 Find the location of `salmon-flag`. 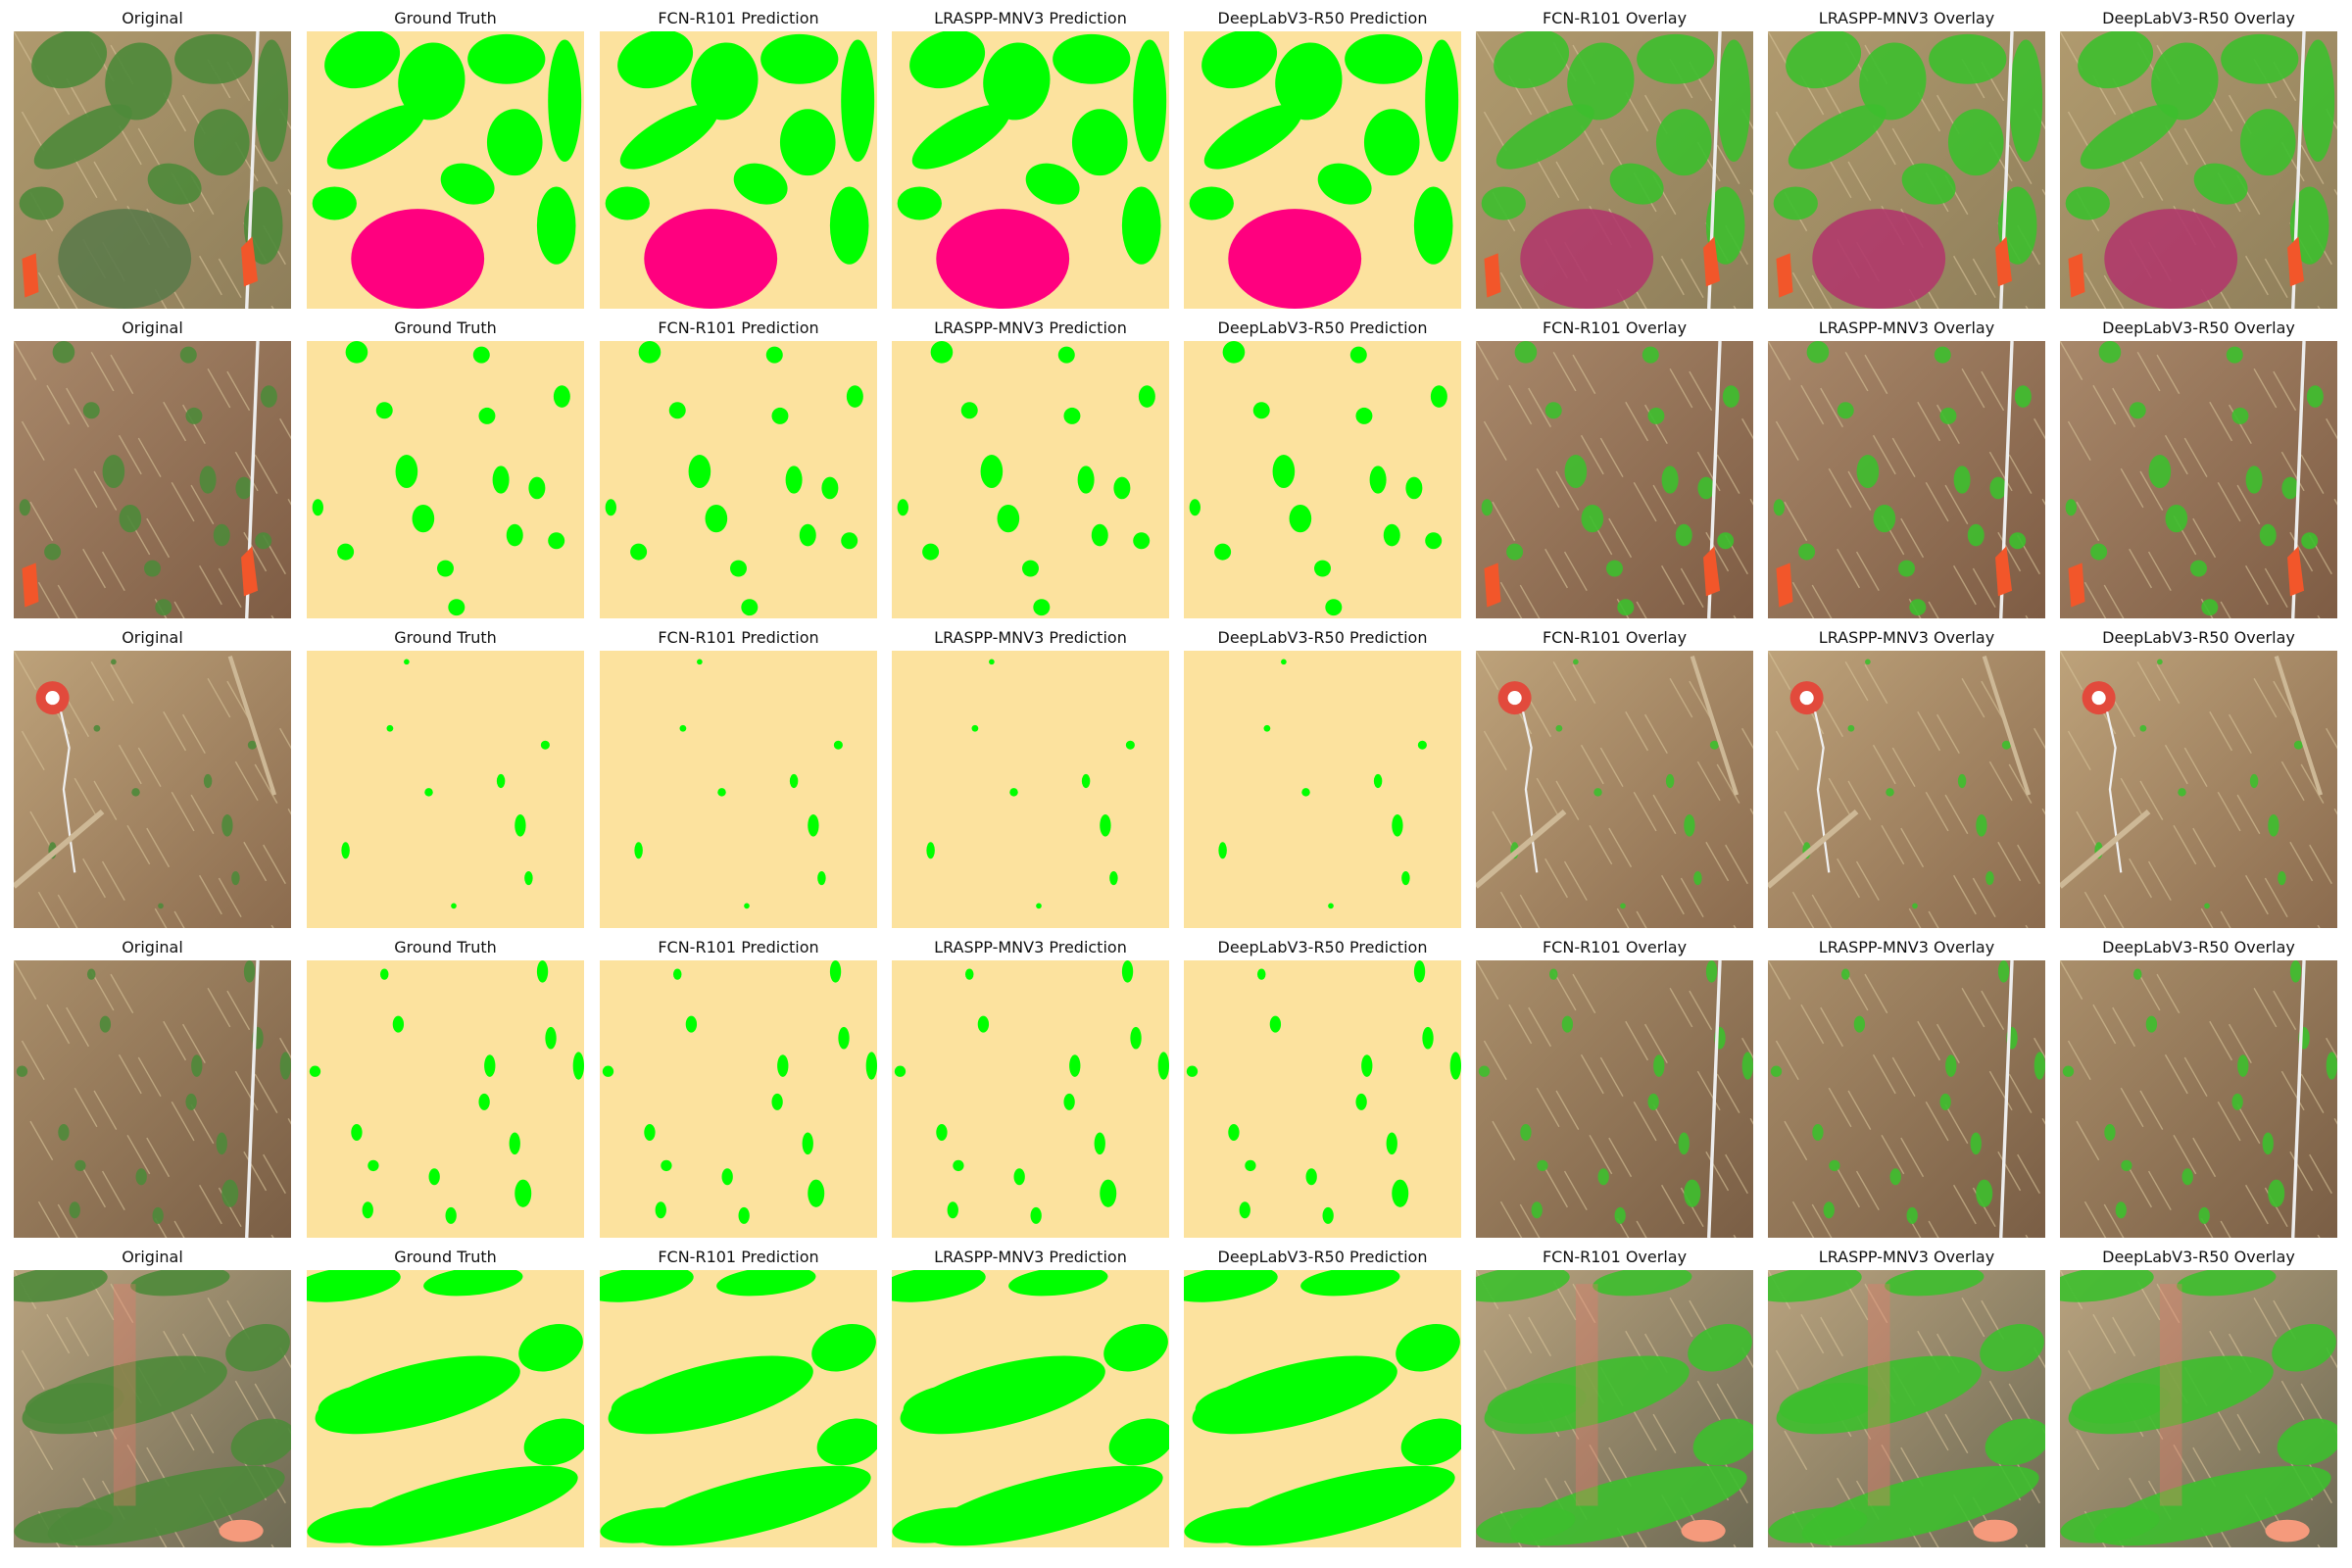

salmon-flag is located at coordinates (2287, 1531).